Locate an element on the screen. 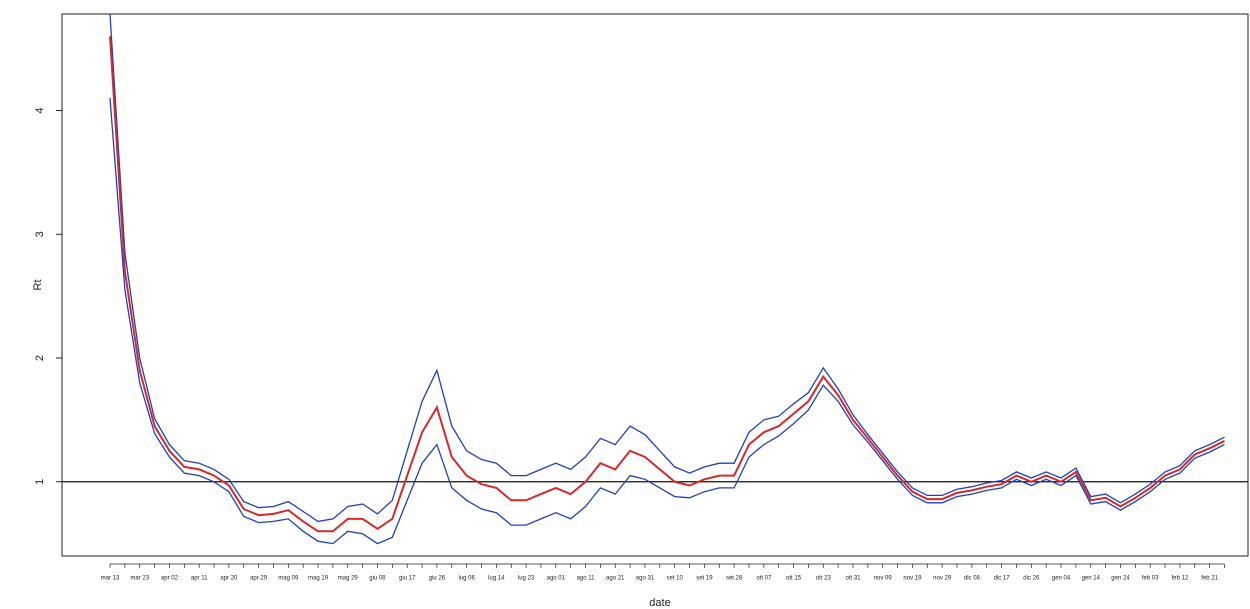 This screenshot has width=1250, height=609. y-tick-label: 1 is located at coordinates (40, 482).